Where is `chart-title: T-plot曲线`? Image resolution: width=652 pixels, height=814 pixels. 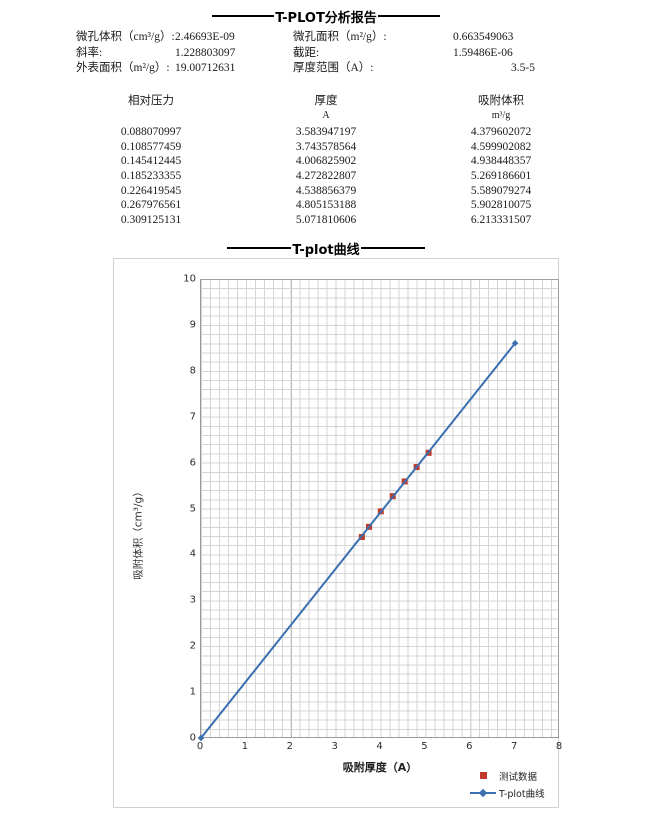 chart-title: T-plot曲线 is located at coordinates (326, 248).